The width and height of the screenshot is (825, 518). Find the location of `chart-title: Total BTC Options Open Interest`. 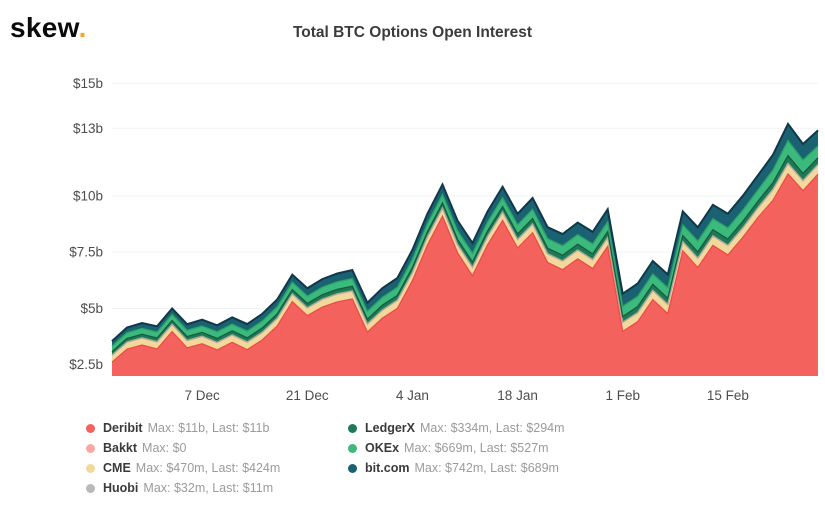

chart-title: Total BTC Options Open Interest is located at coordinates (412, 32).